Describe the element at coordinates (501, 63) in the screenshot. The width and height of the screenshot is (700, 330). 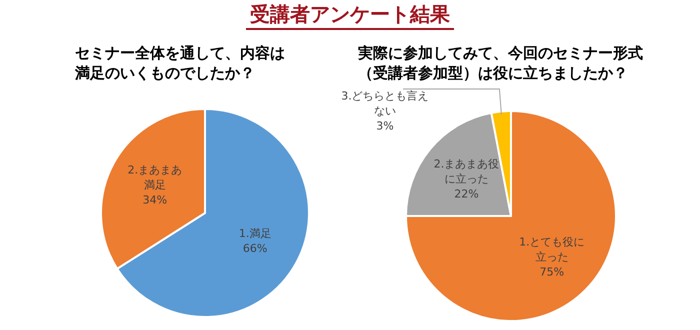
I see `chart-subtitle: 実際に参加してみて、今回のセミナー形式（受講者参加型）は役に立ちましたか？` at that location.